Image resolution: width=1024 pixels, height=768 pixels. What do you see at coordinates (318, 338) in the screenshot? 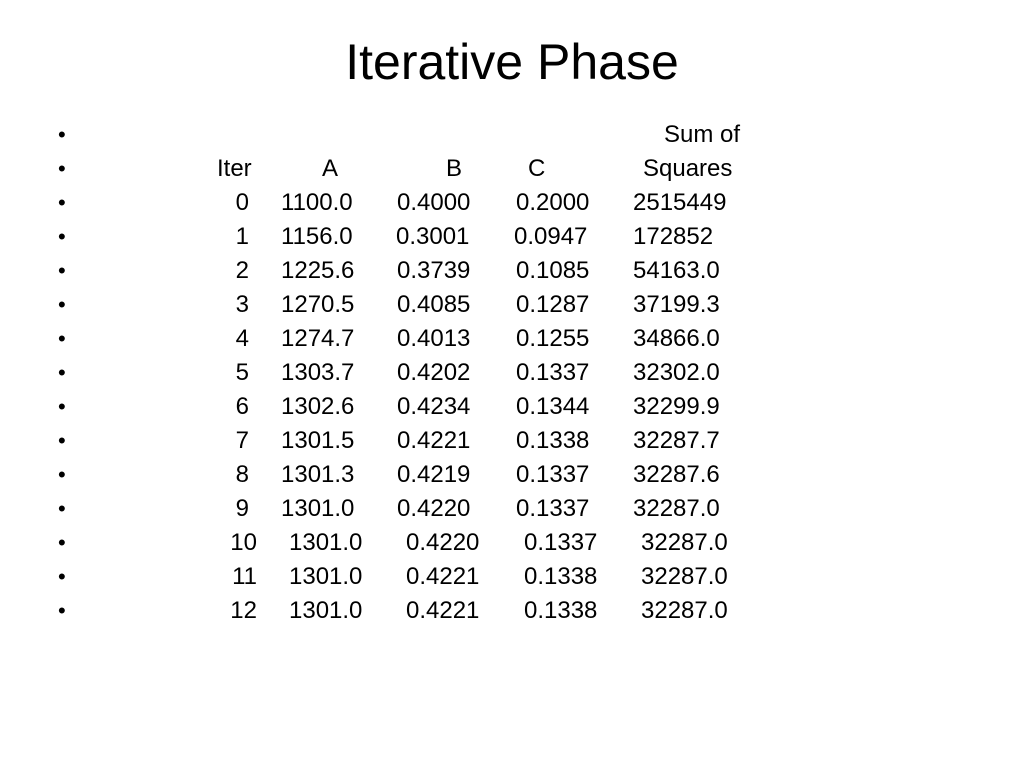
I see `a-cell: 1274.7` at bounding box center [318, 338].